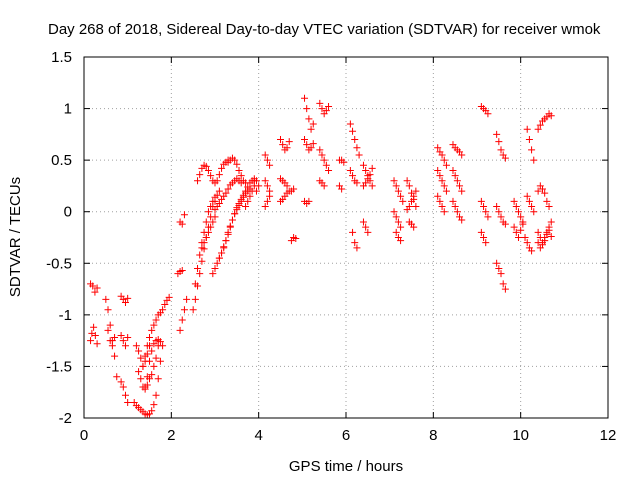 The height and width of the screenshot is (480, 640). What do you see at coordinates (15, 237) in the screenshot?
I see `y-axis-label: SDTVAR / TECUs` at bounding box center [15, 237].